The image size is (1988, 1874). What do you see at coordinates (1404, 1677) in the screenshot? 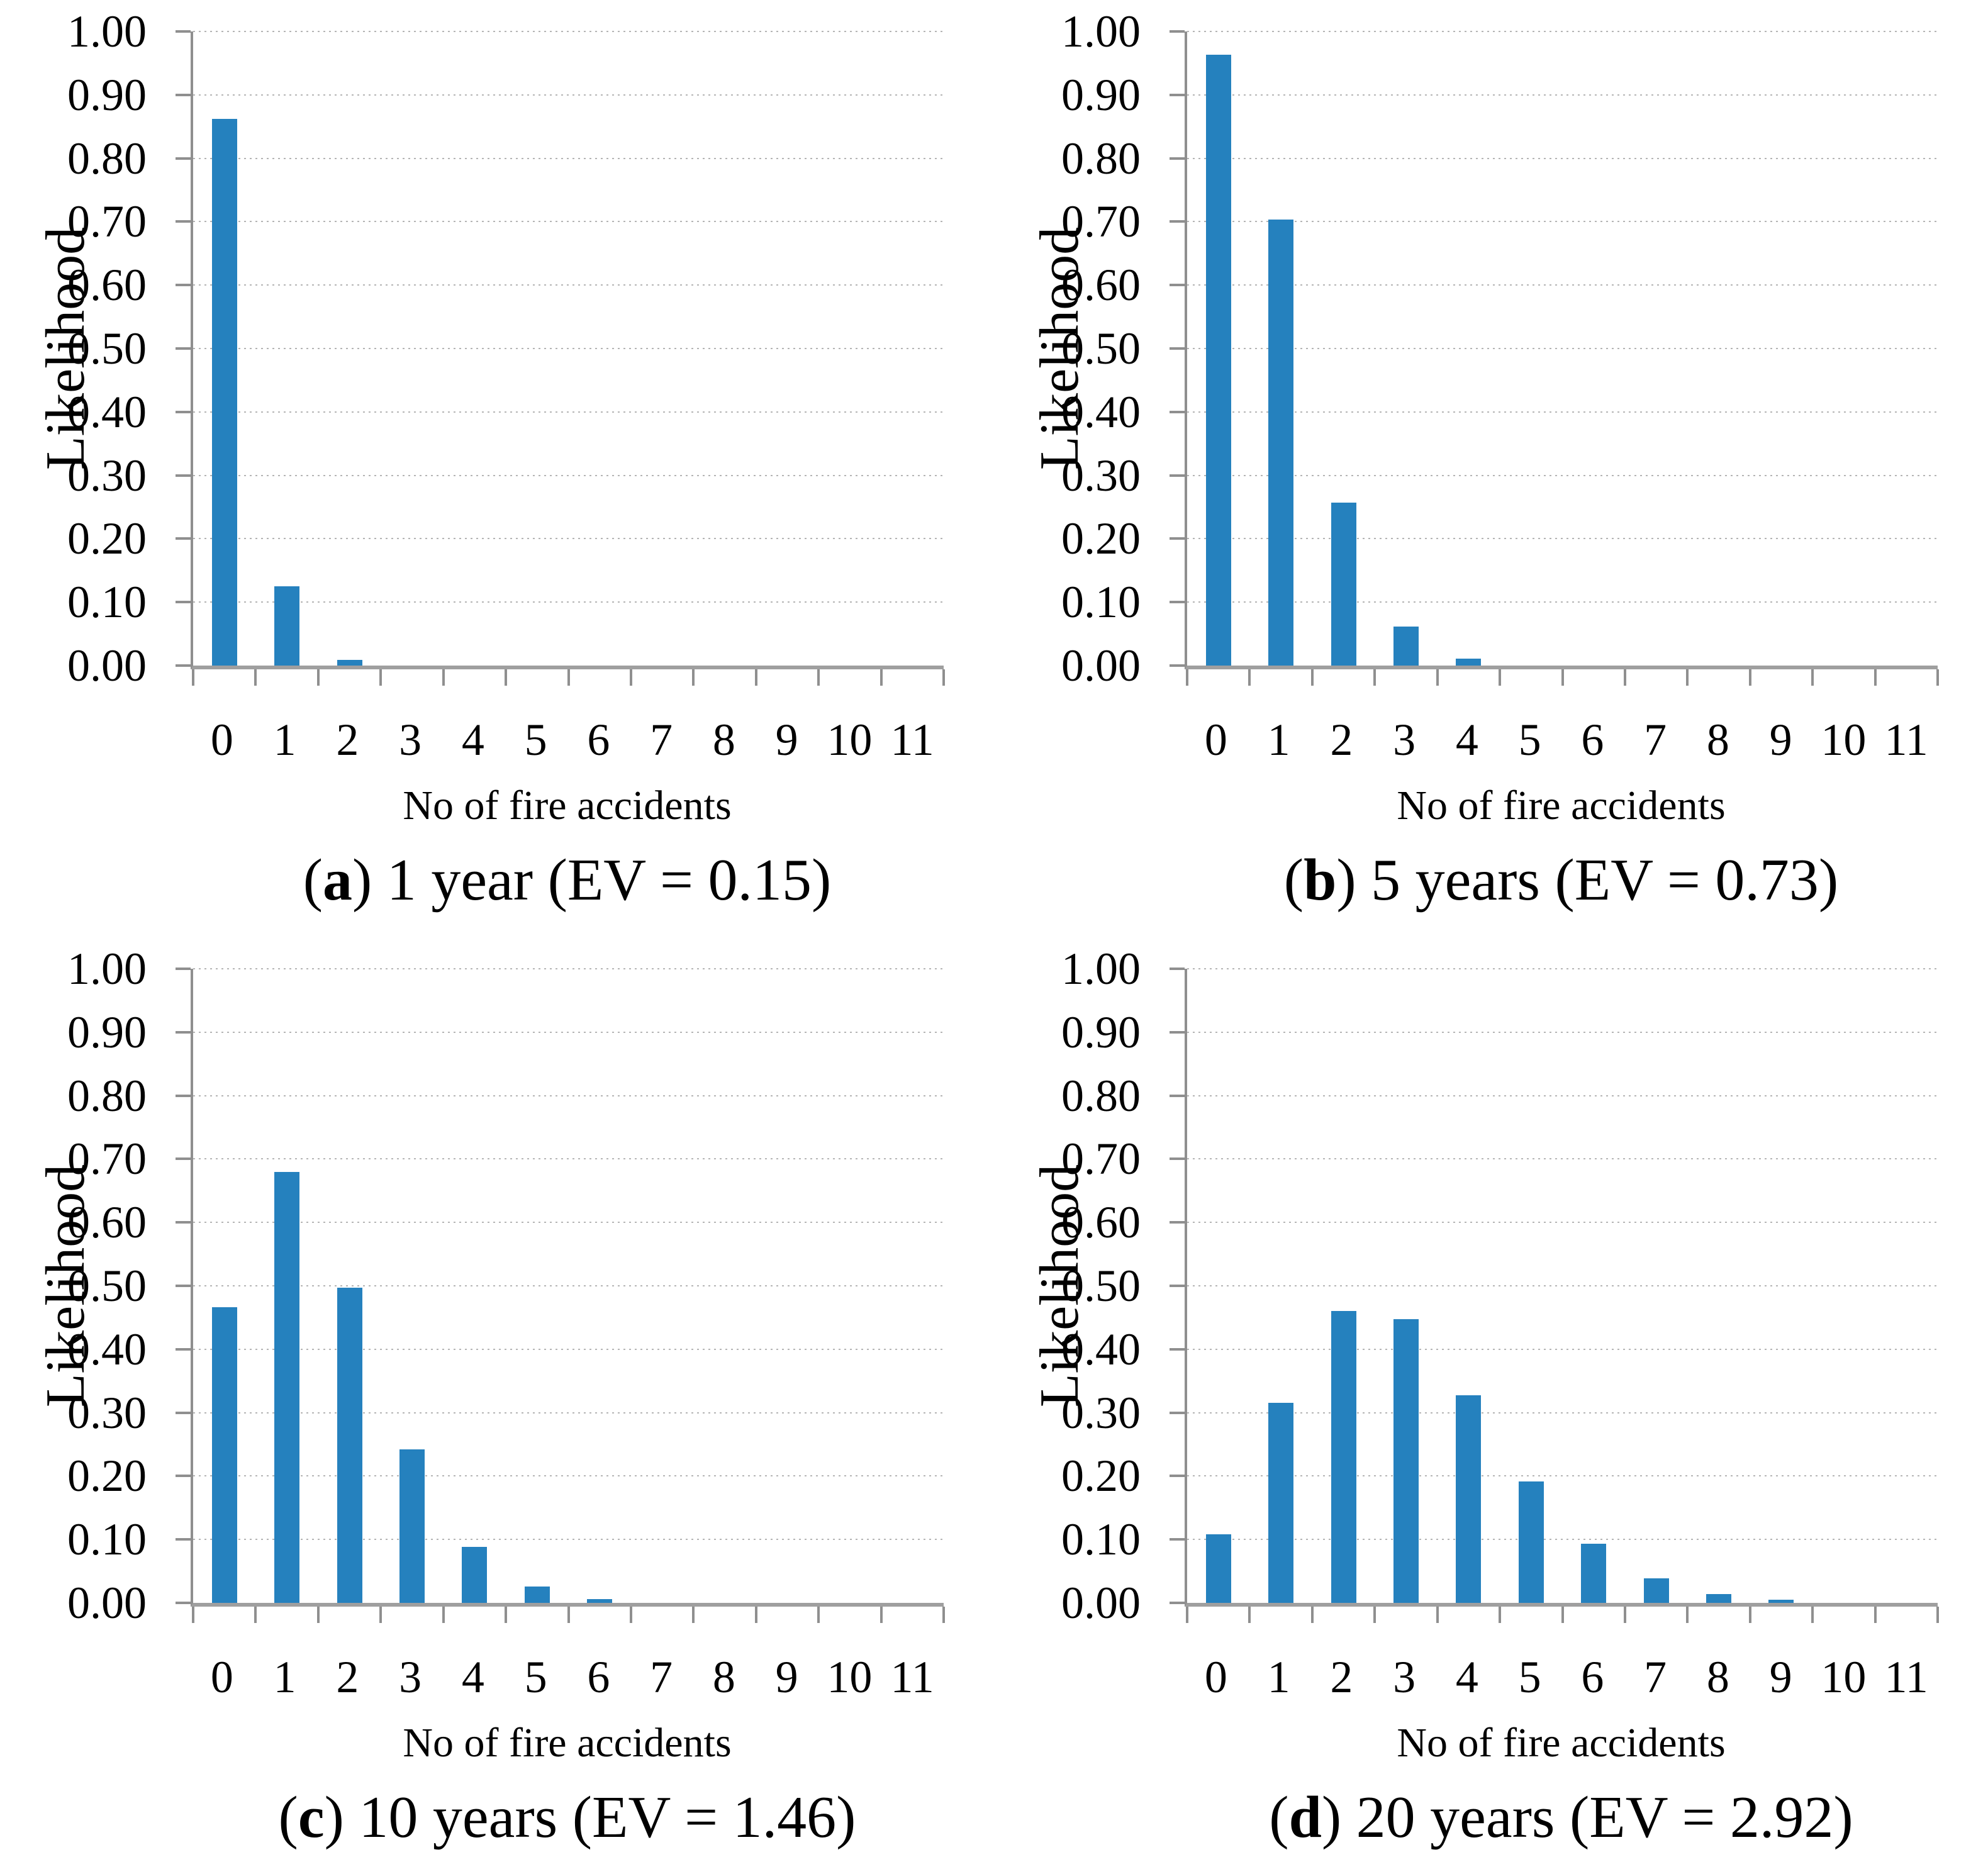
I see `x-tick-label: 3` at bounding box center [1404, 1677].